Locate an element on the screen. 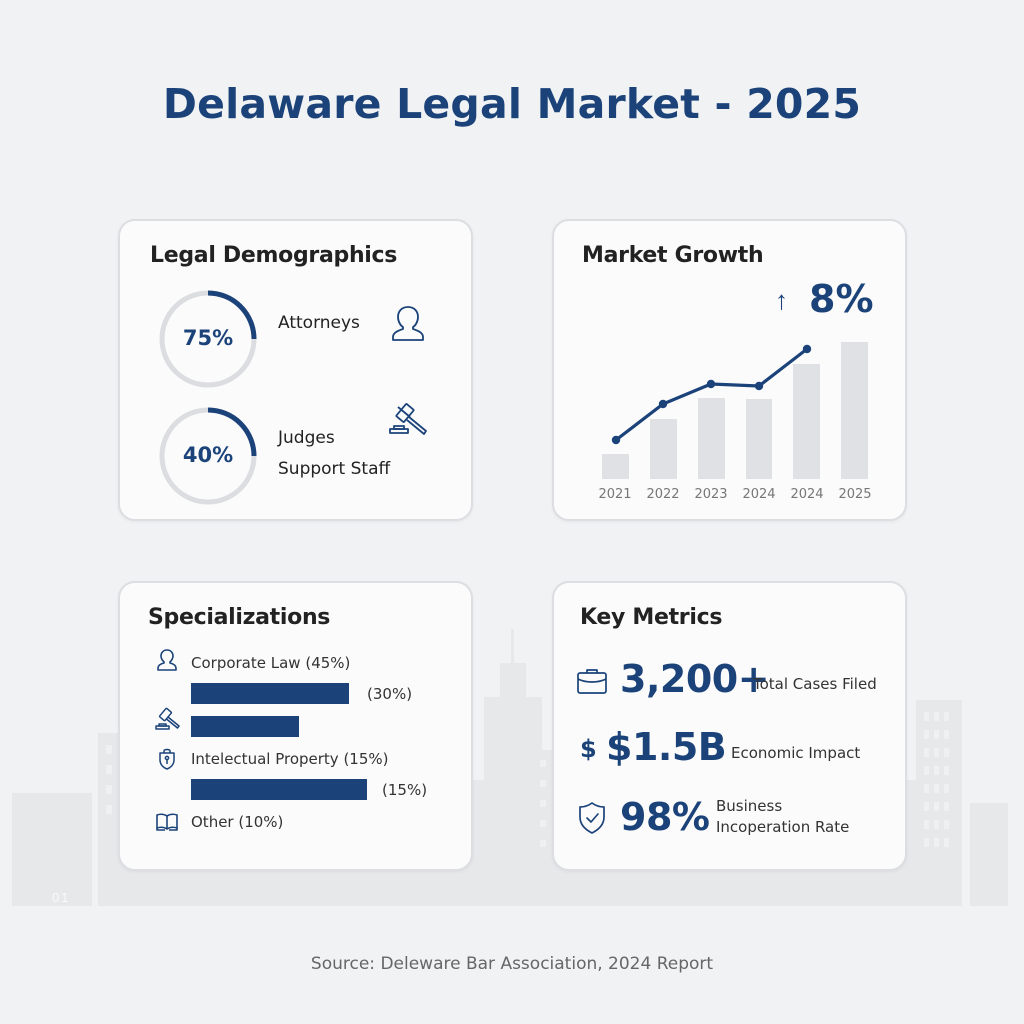 The width and height of the screenshot is (1024, 1024). briefcase-icon is located at coordinates (592, 681).